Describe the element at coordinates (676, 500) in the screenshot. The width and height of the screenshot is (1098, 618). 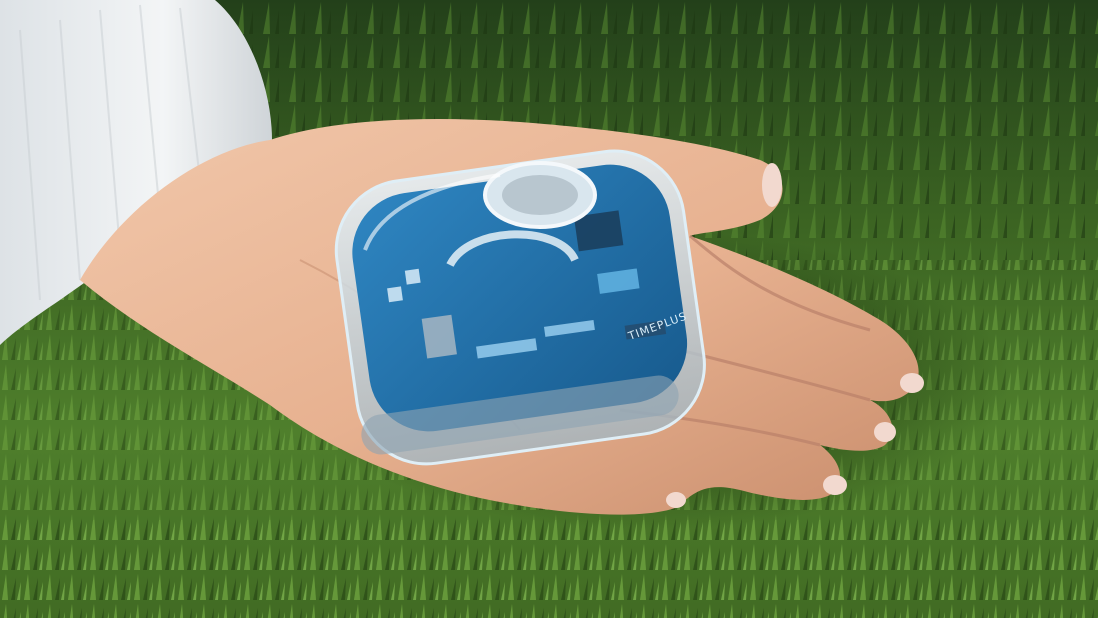
I see `fingernail-thumb` at that location.